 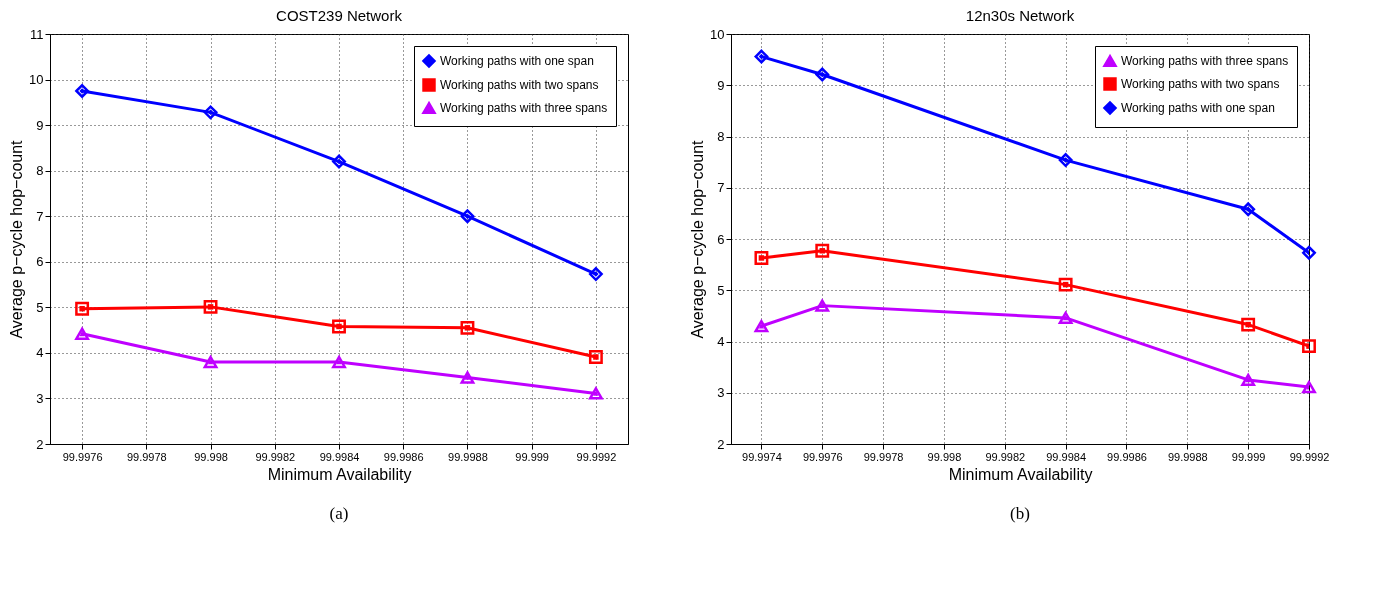 I want to click on y-tick-label: 11, so click(x=37, y=34).